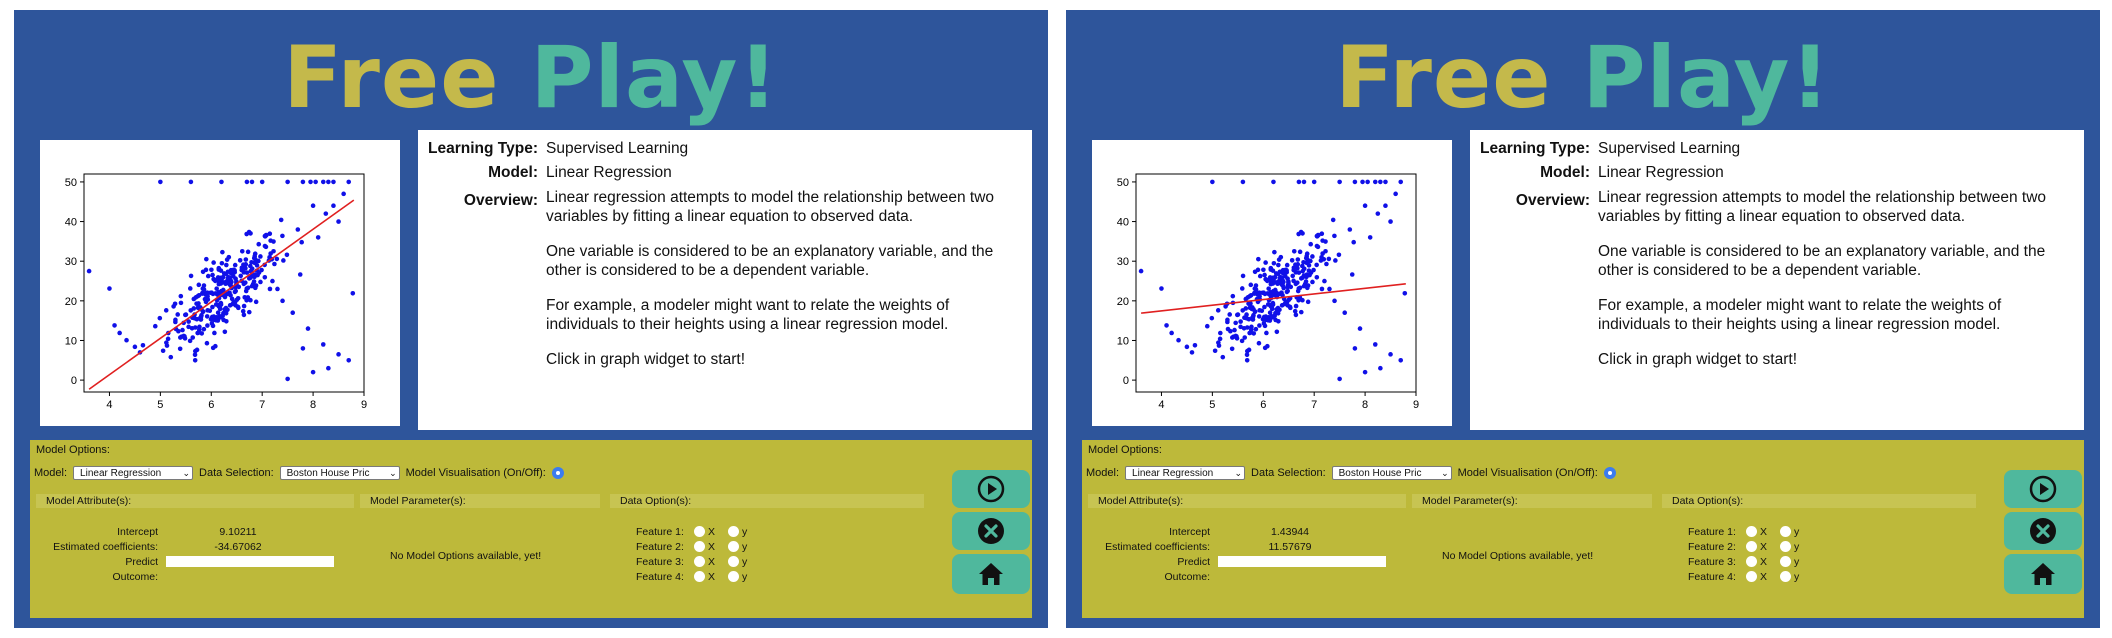  What do you see at coordinates (195, 501) in the screenshot?
I see `model-attributes-header: Model Attribute(s):` at bounding box center [195, 501].